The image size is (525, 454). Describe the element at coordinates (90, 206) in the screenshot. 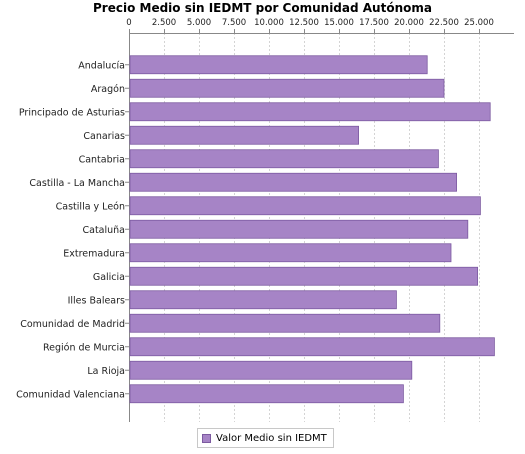

I see `category-label: Castilla y León` at that location.